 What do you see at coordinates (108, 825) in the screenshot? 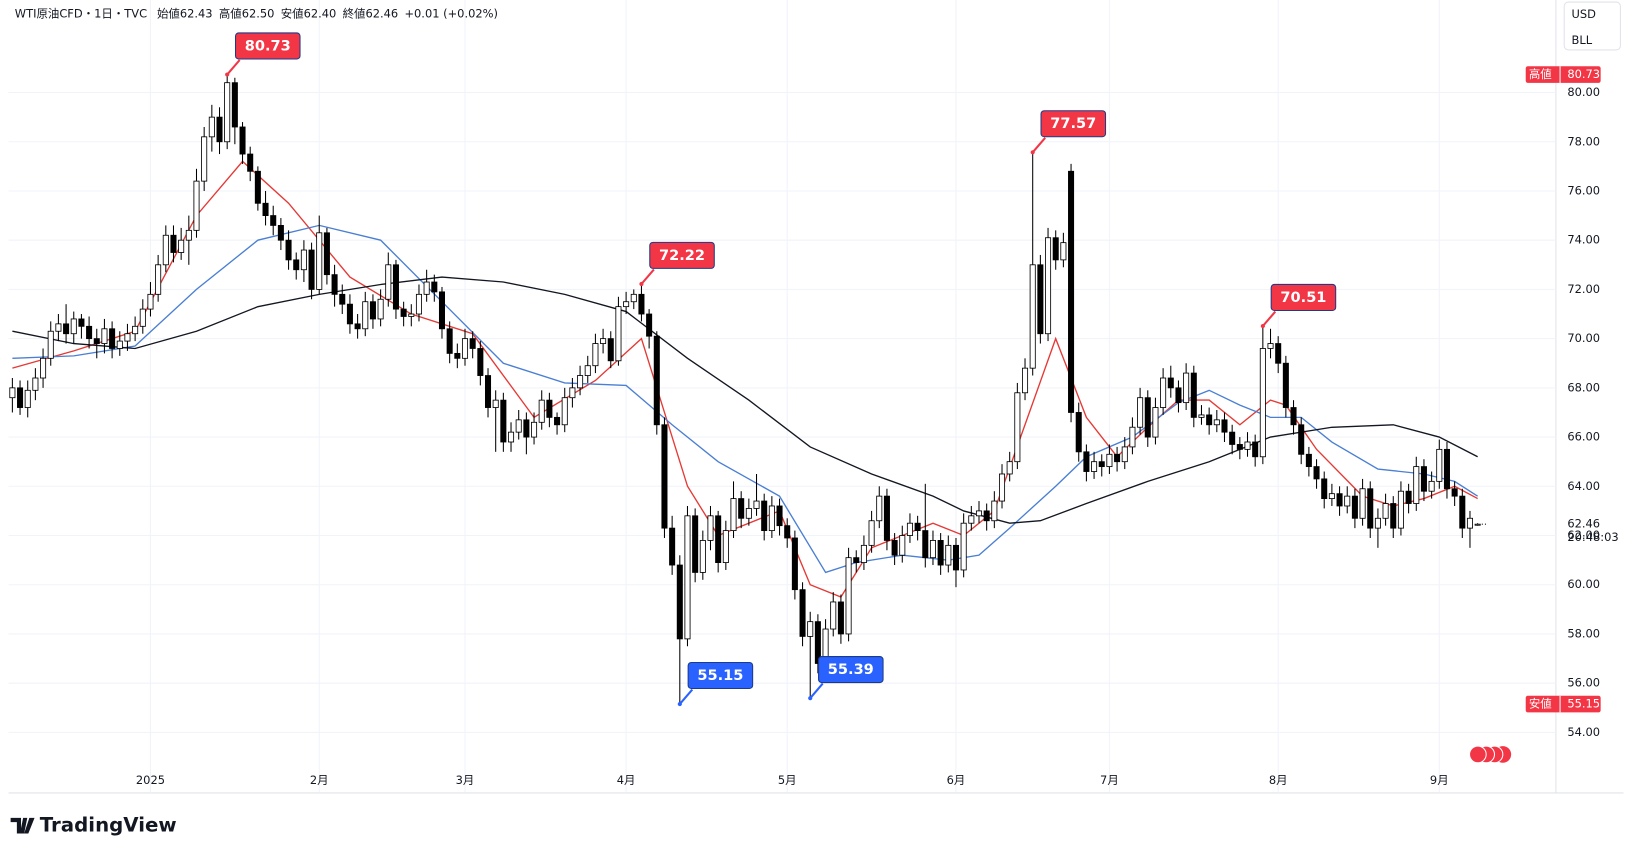
I see `brand: TradingView` at bounding box center [108, 825].